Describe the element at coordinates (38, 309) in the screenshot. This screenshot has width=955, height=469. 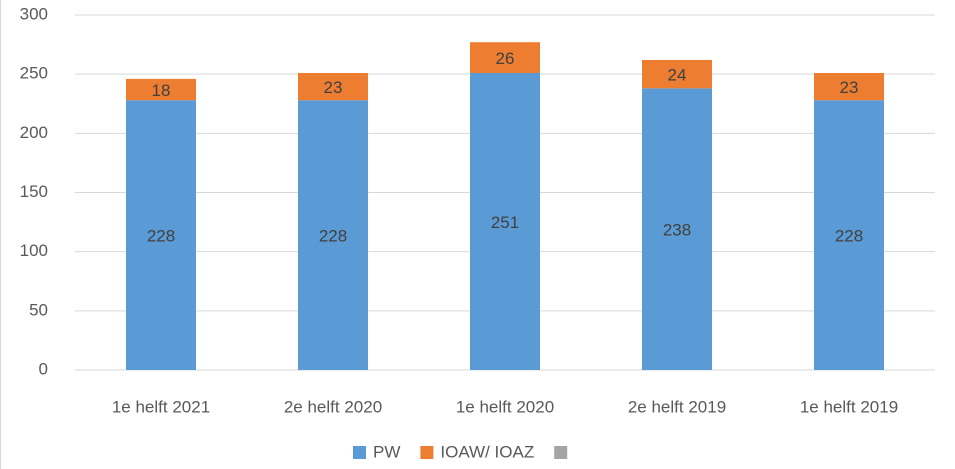
I see `y-tick-label: 50` at that location.